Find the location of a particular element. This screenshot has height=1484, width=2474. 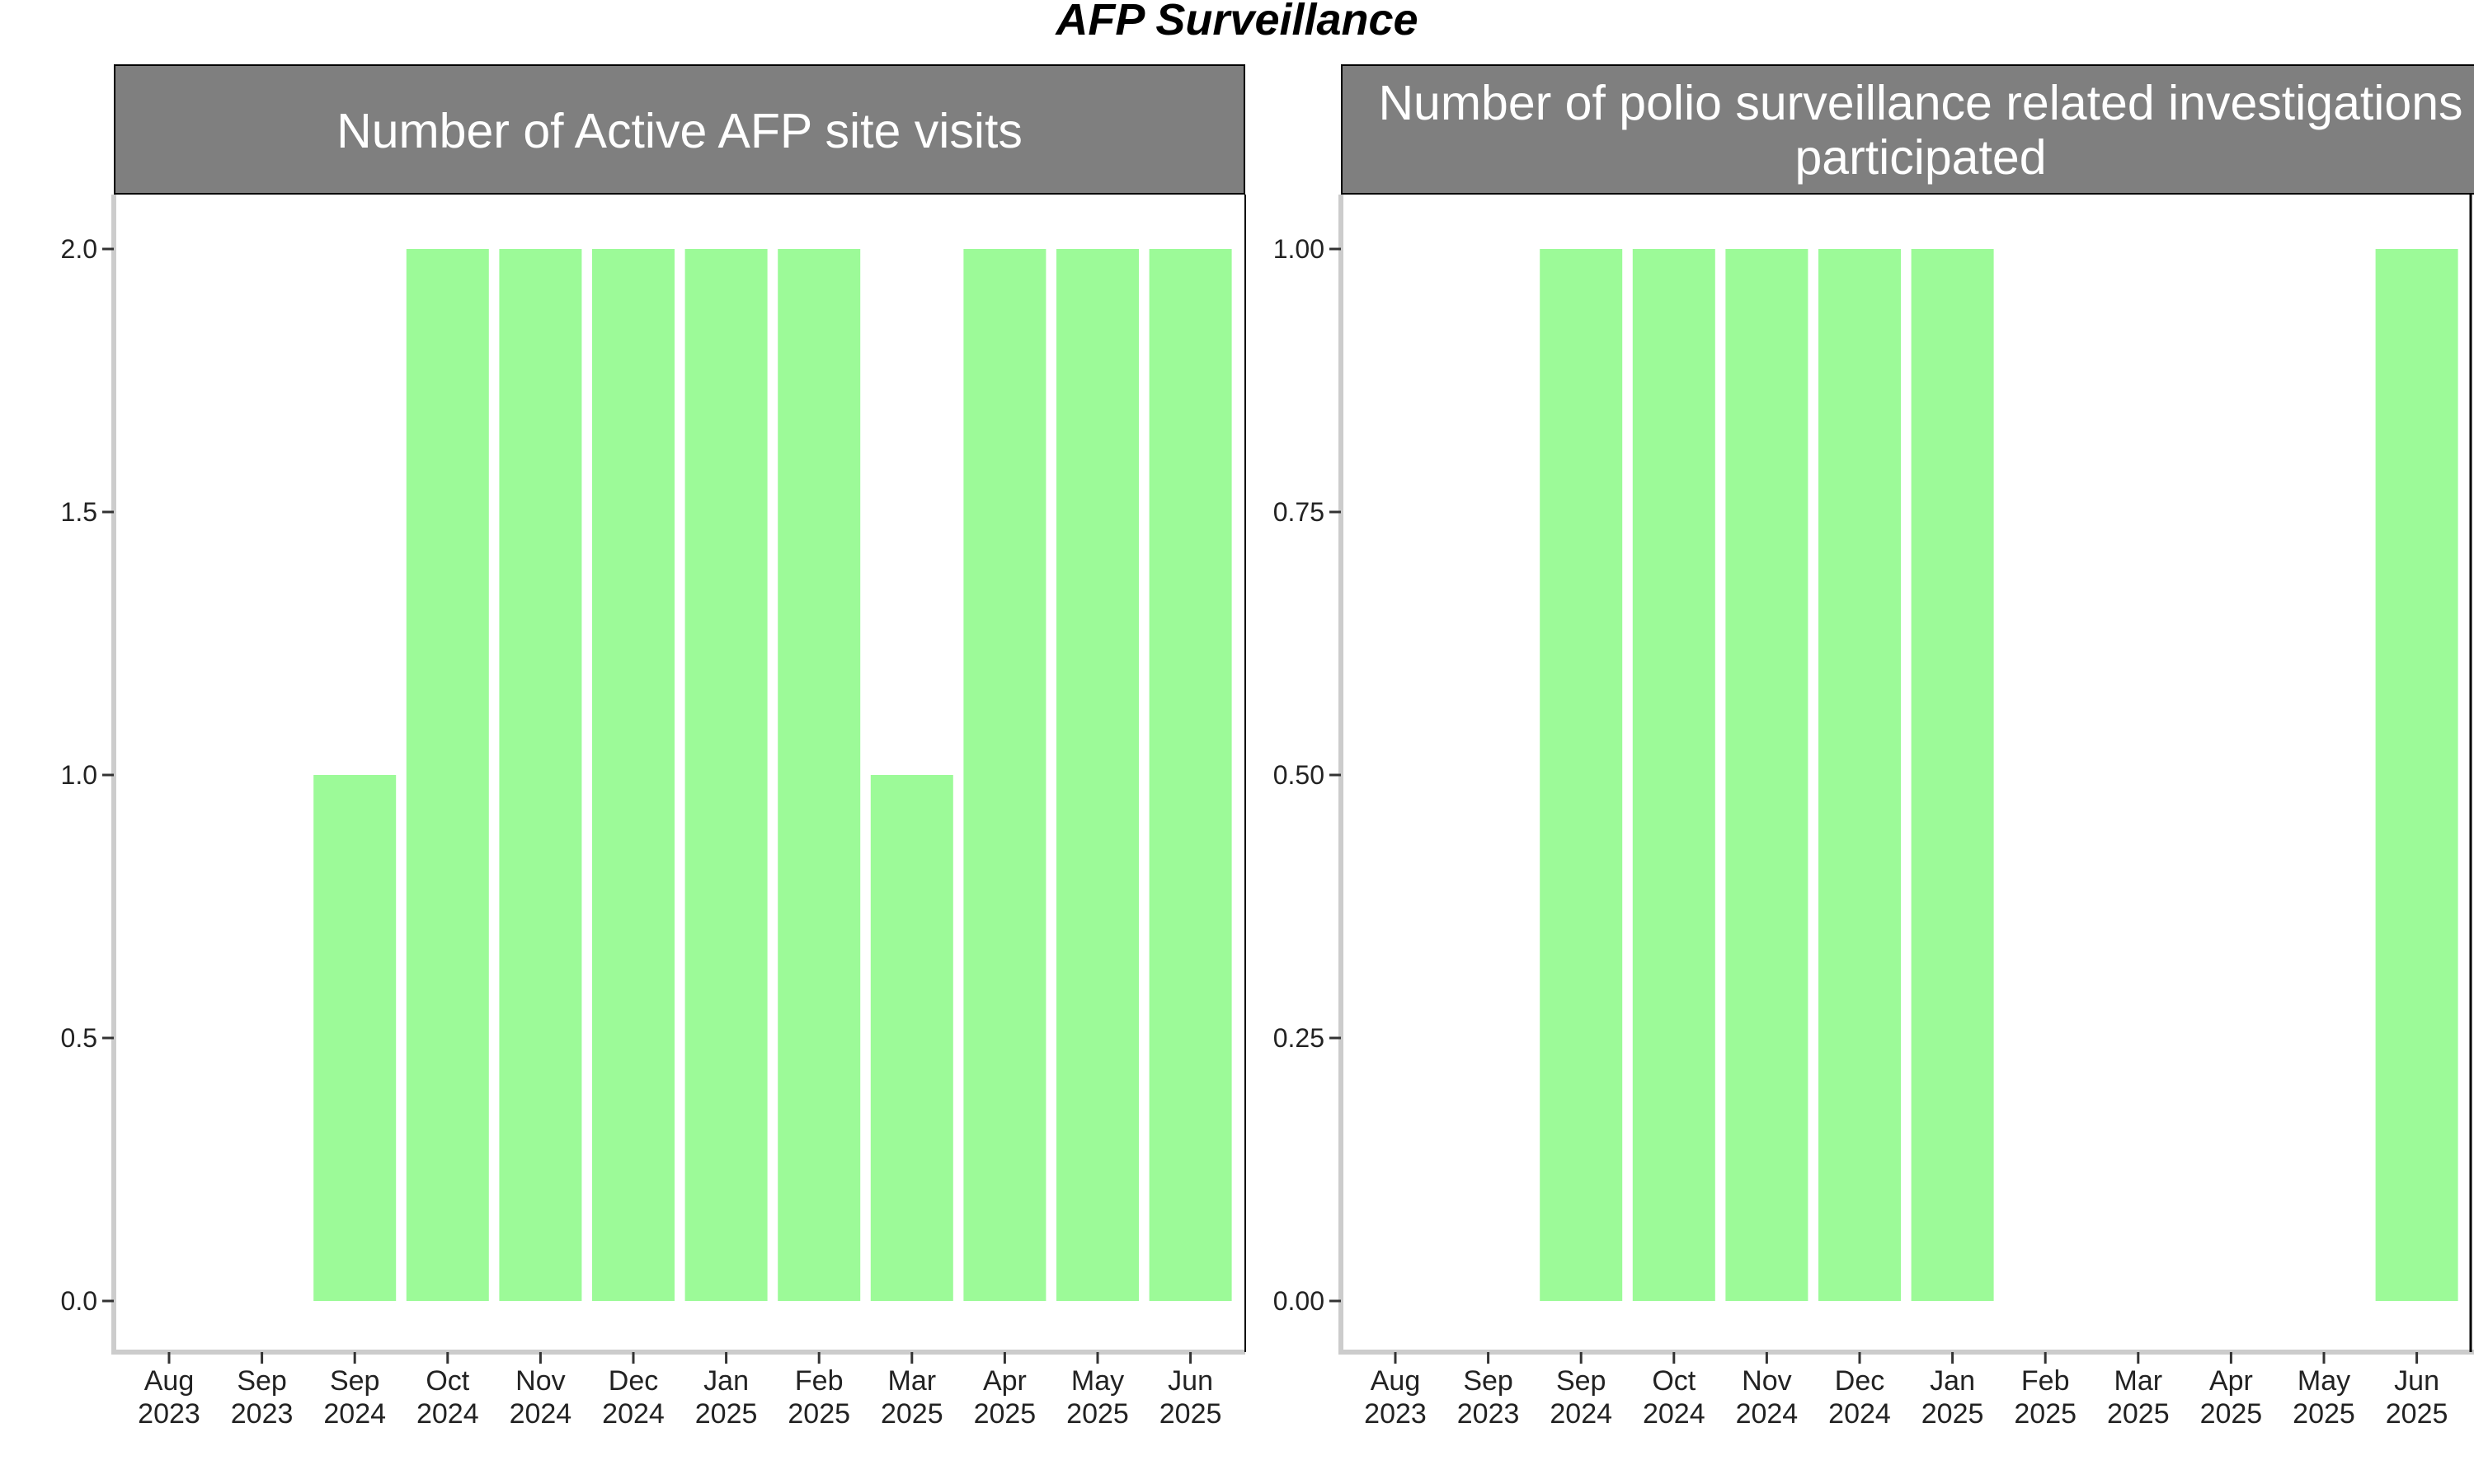

facet-title-polio-line2: participated is located at coordinates (1920, 157).